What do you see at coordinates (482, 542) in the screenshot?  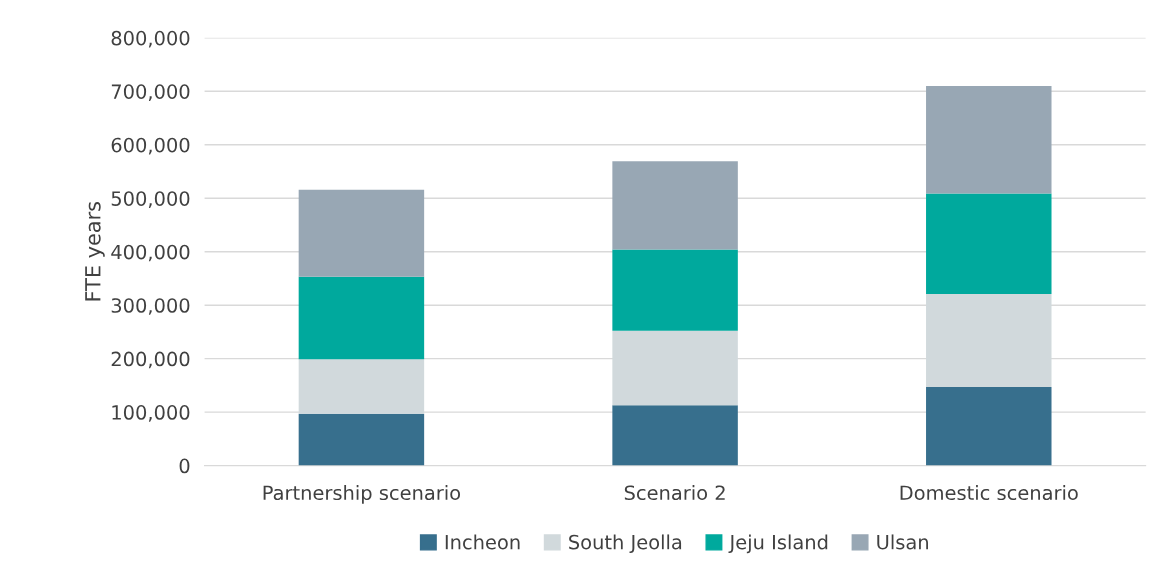 I see `legend-label: Incheon` at bounding box center [482, 542].